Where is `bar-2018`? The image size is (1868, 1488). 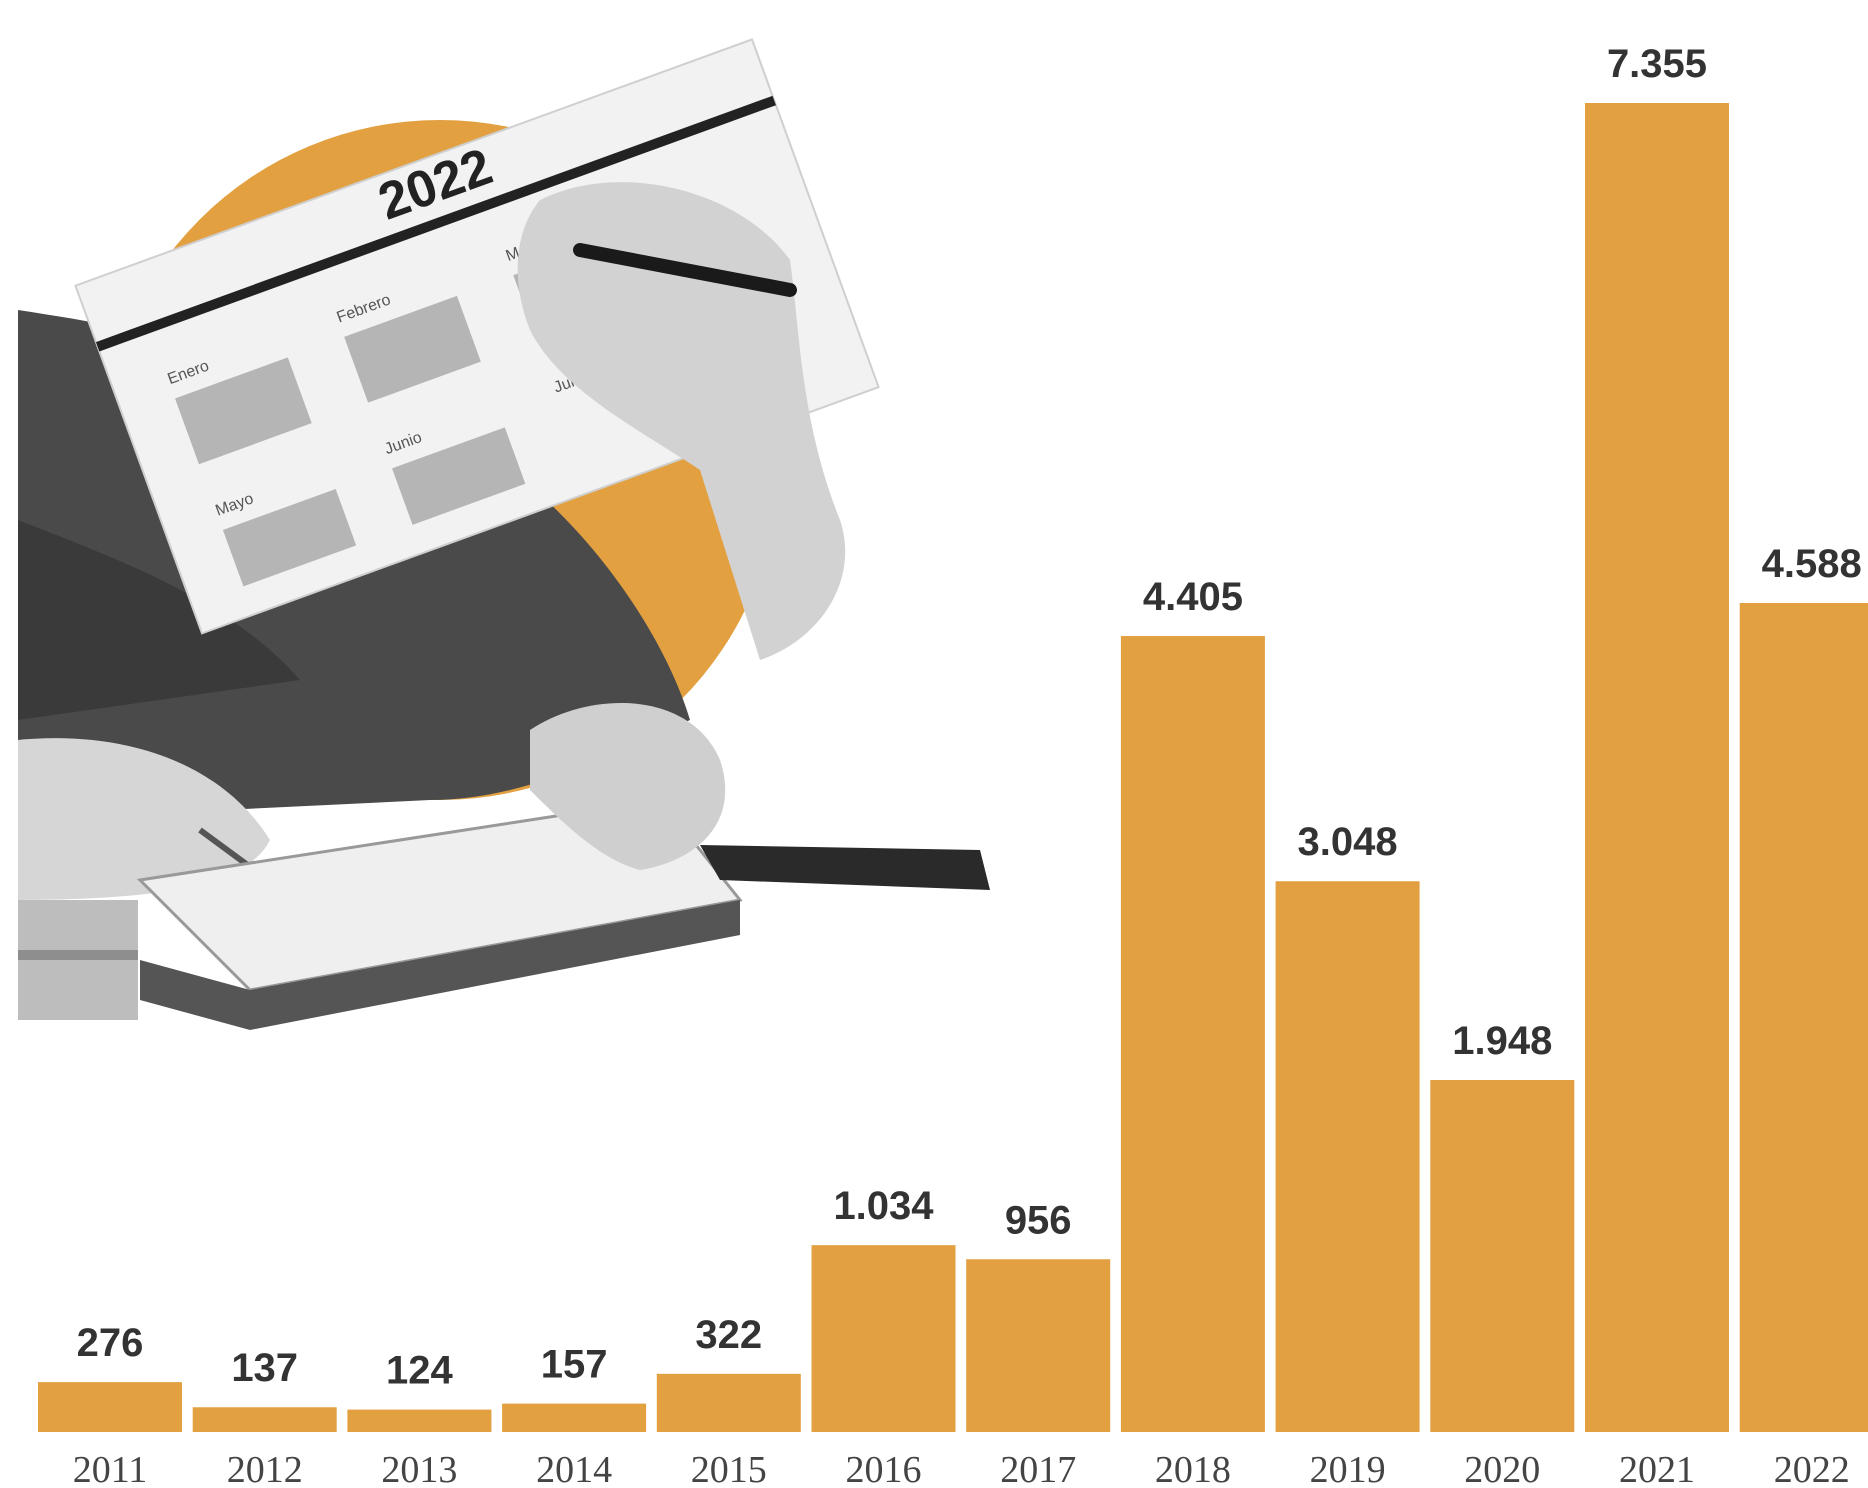 bar-2018 is located at coordinates (1192, 1034).